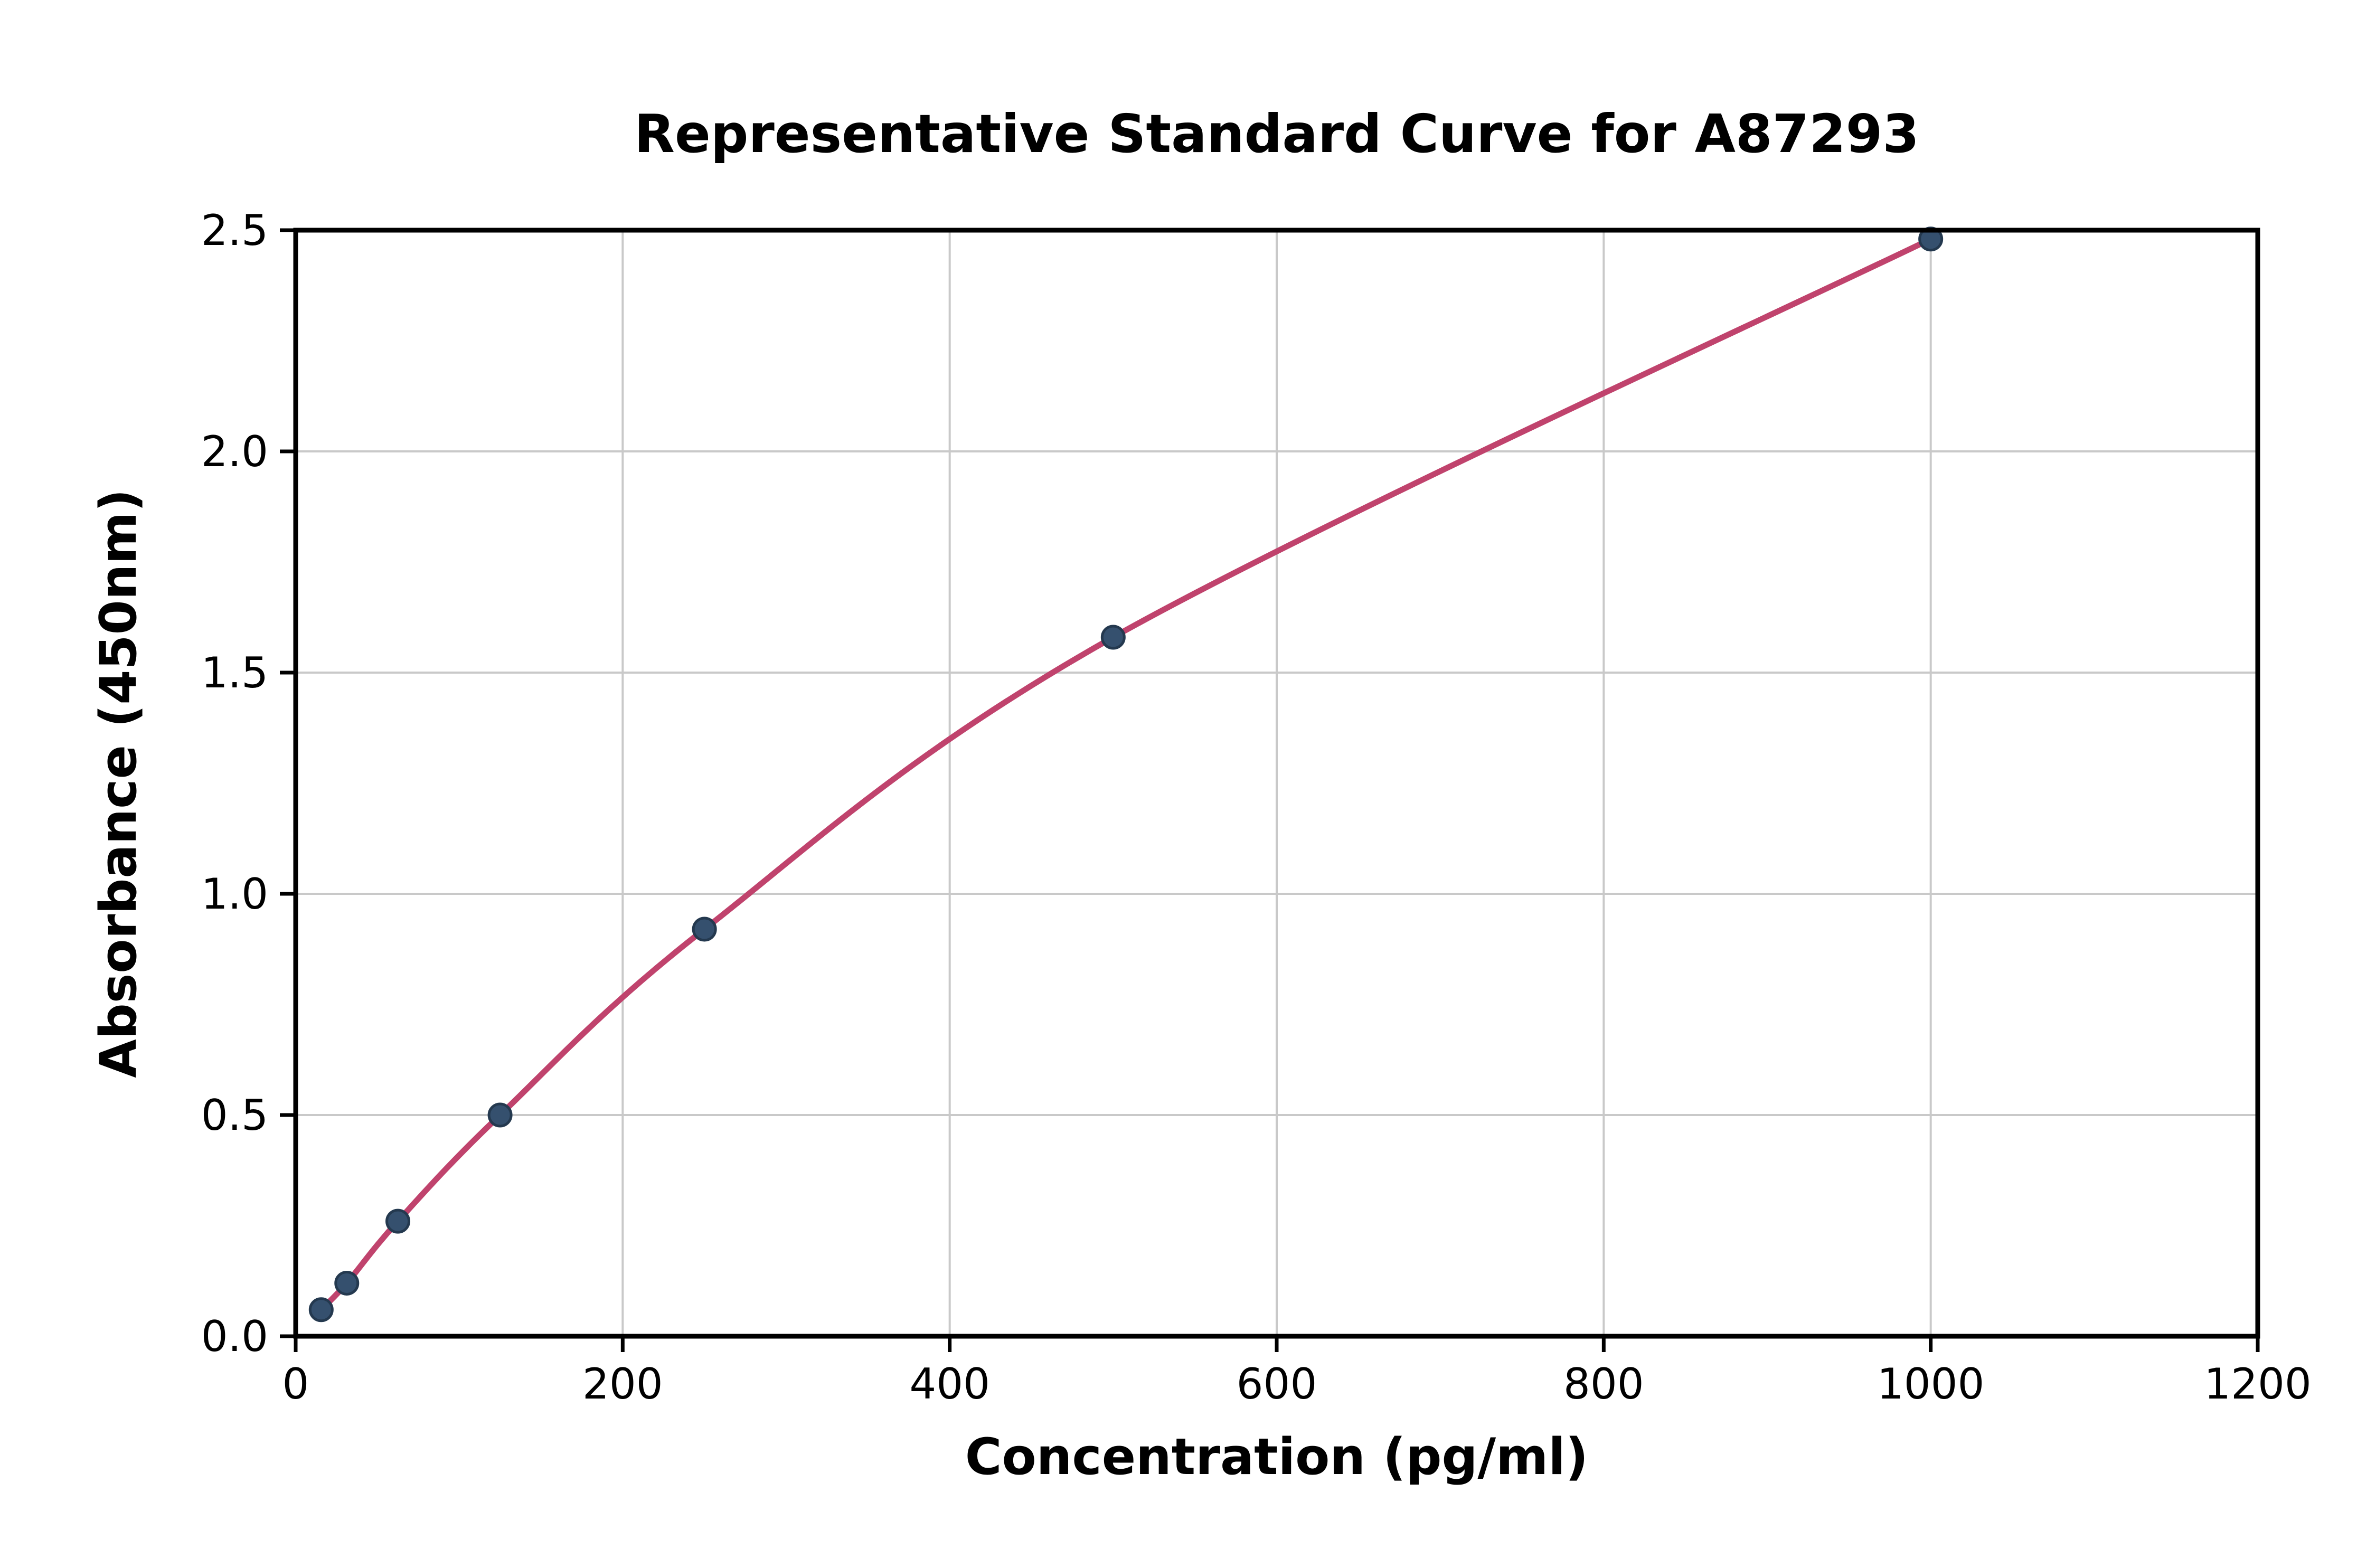 Image resolution: width=2376 pixels, height=1568 pixels. Describe the element at coordinates (950, 1384) in the screenshot. I see `x-tick-label: 400` at that location.